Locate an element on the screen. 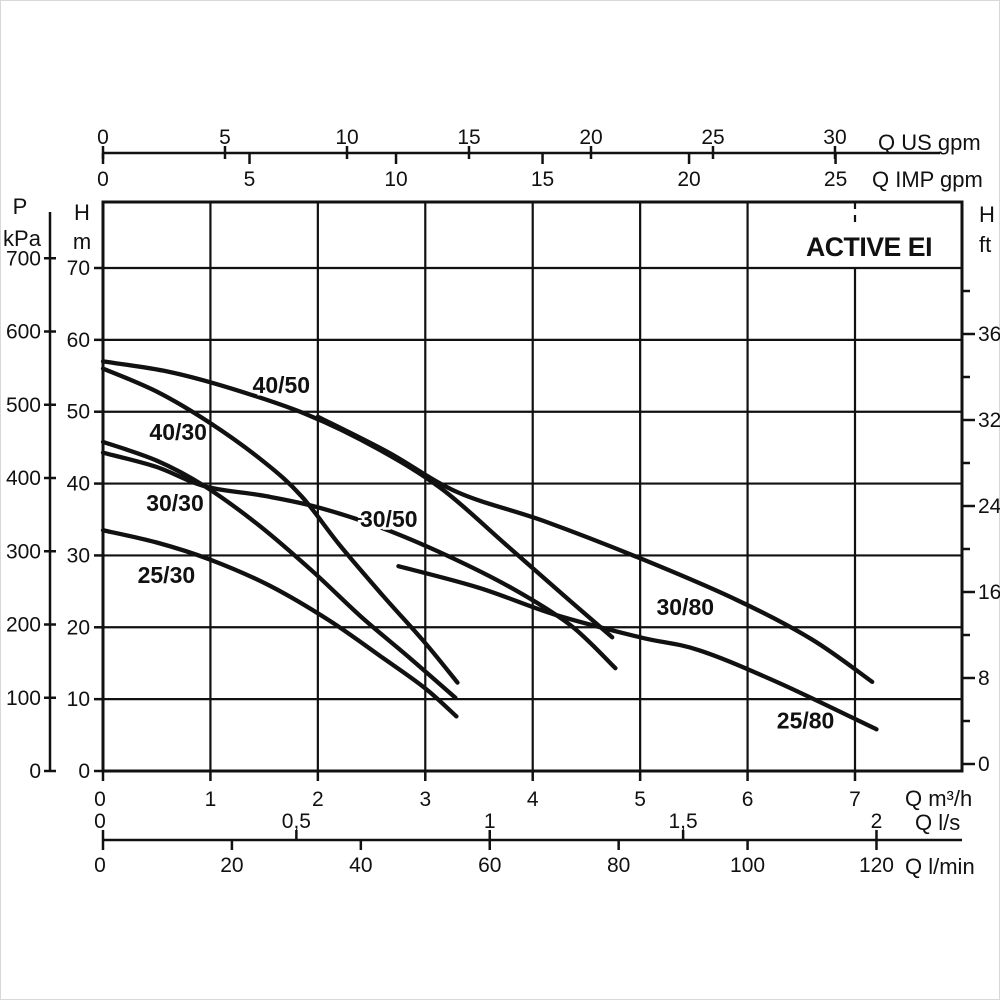  top-axis-imp-tick-label: 0 is located at coordinates (103, 179).